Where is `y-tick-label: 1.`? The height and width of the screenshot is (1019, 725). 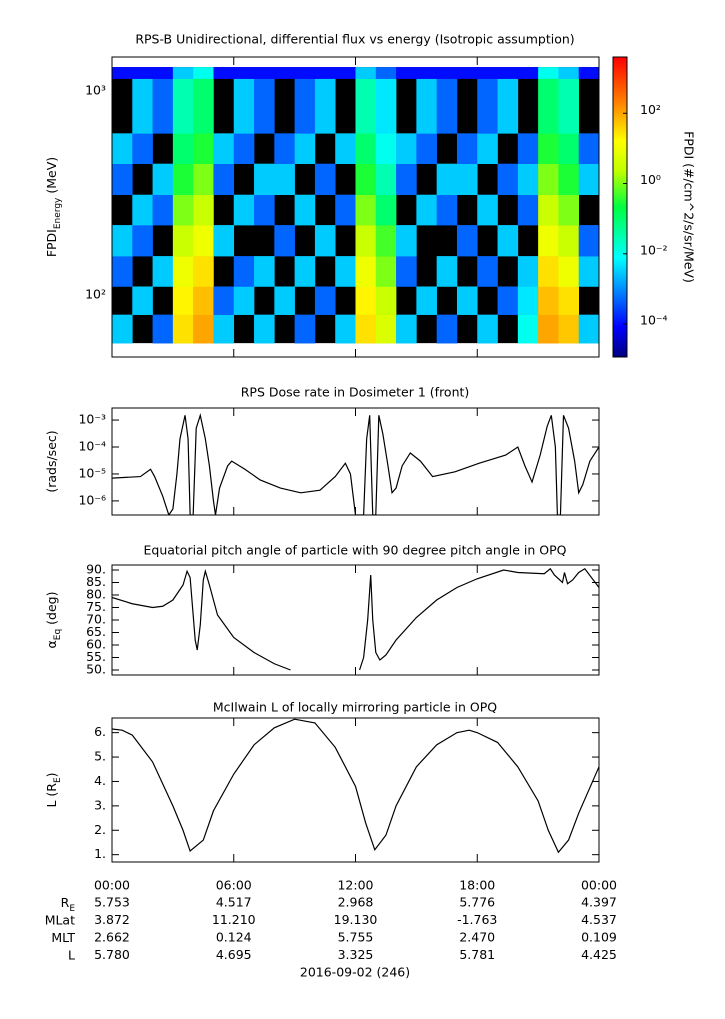 y-tick-label: 1. is located at coordinates (100, 853).